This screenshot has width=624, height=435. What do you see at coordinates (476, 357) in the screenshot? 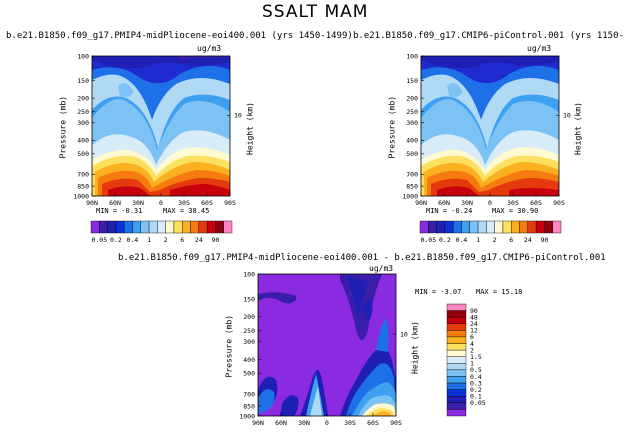
I see `colorbar-label: 1.5` at bounding box center [476, 357].